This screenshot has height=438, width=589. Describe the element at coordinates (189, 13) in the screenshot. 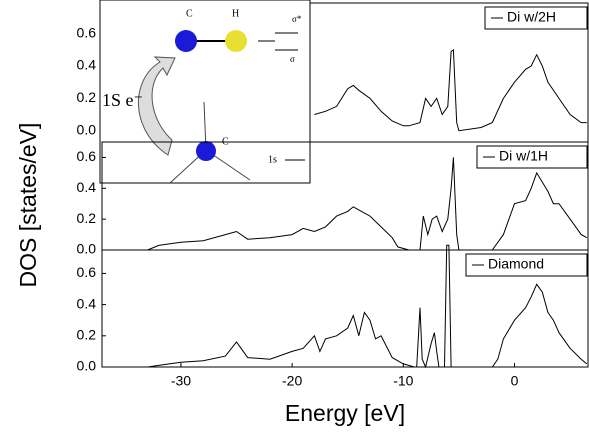

I see `inset-label: C` at that location.